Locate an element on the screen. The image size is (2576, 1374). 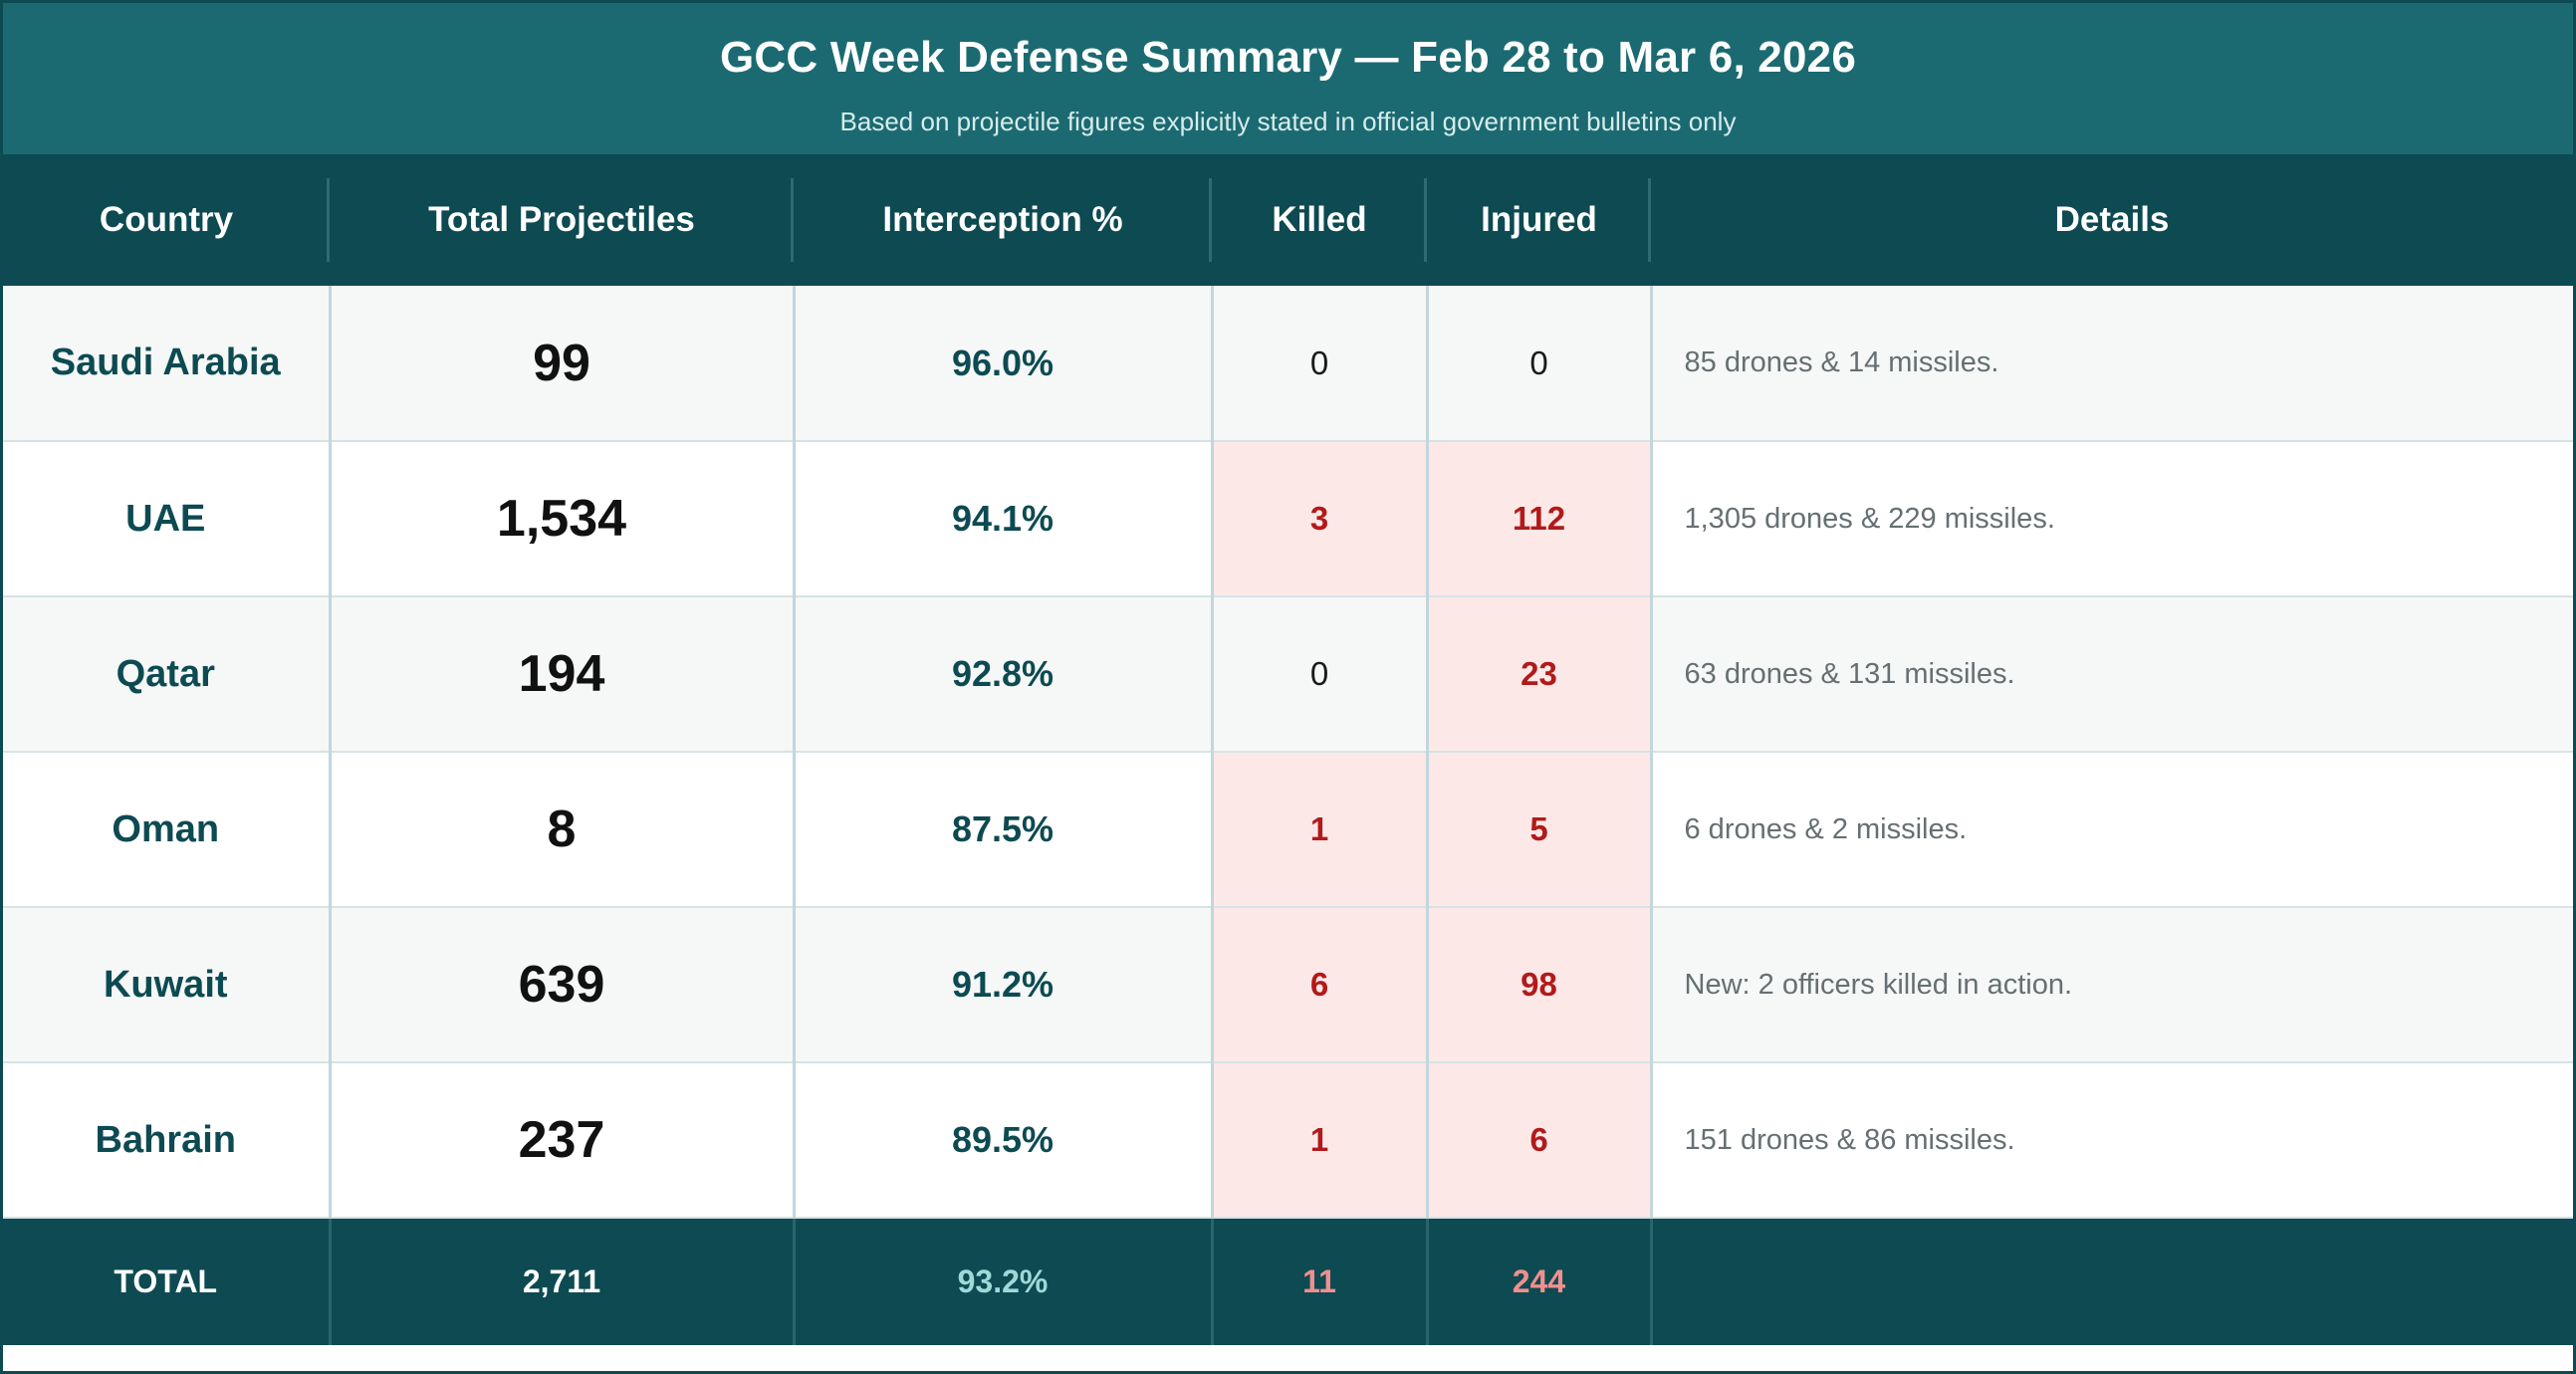
interception-cell: 96.0% is located at coordinates (1004, 364).